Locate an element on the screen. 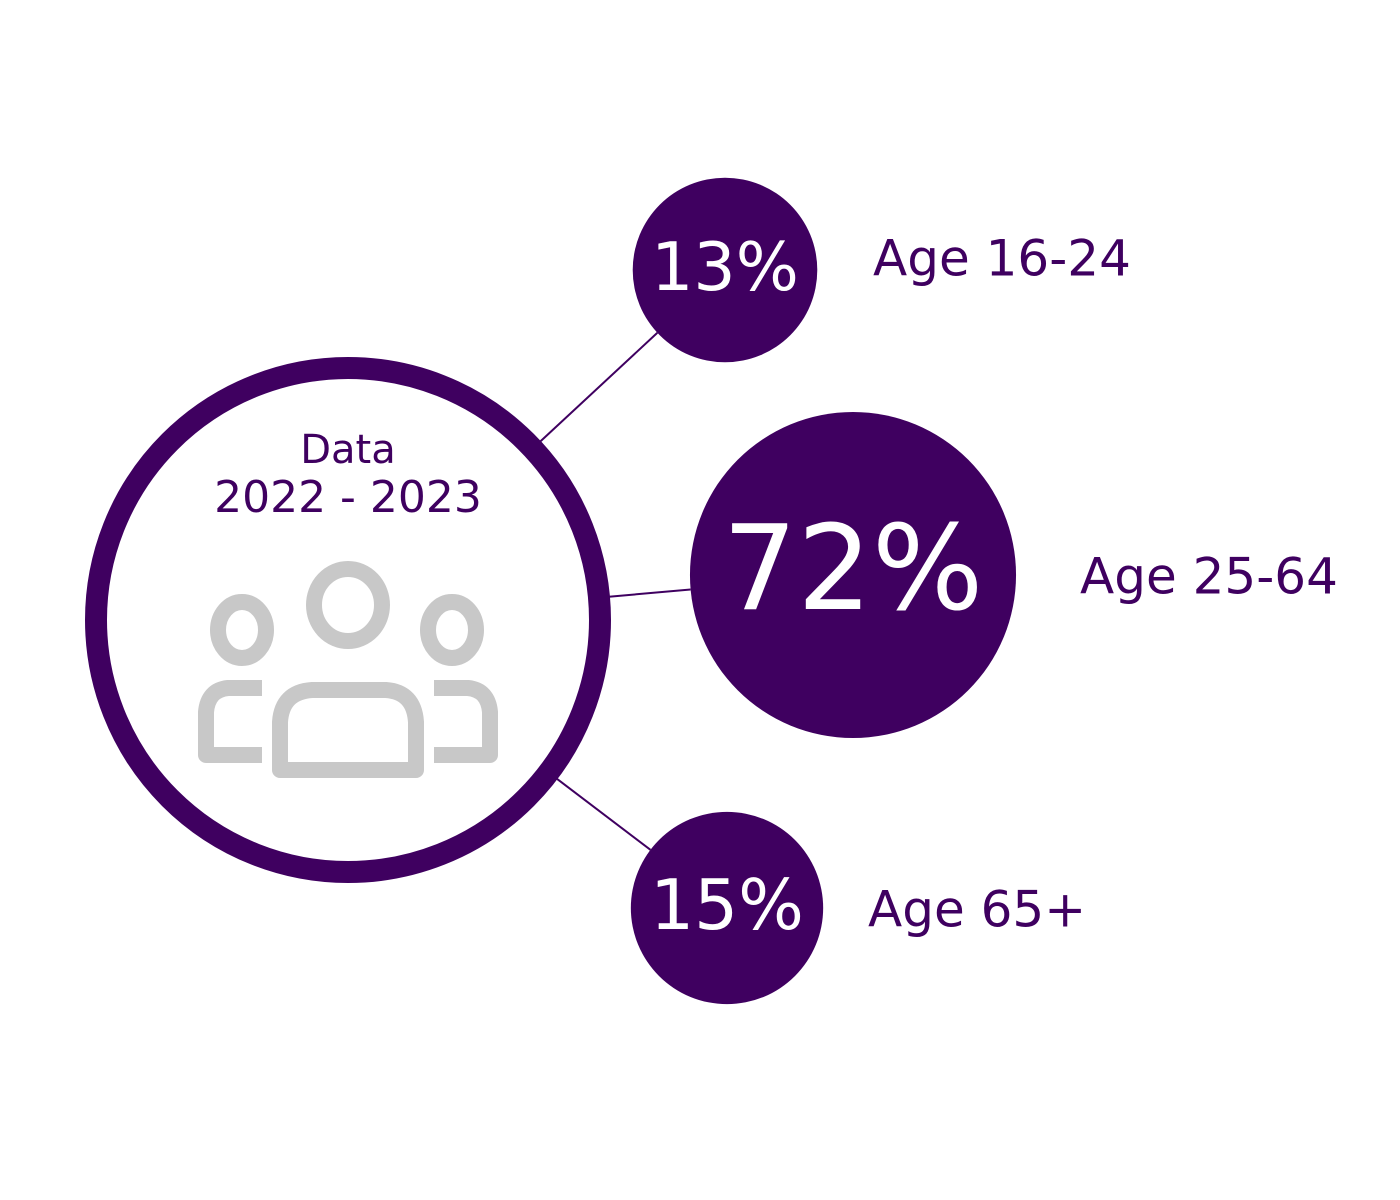 The height and width of the screenshot is (1200, 1400). connectors is located at coordinates (615, 591).